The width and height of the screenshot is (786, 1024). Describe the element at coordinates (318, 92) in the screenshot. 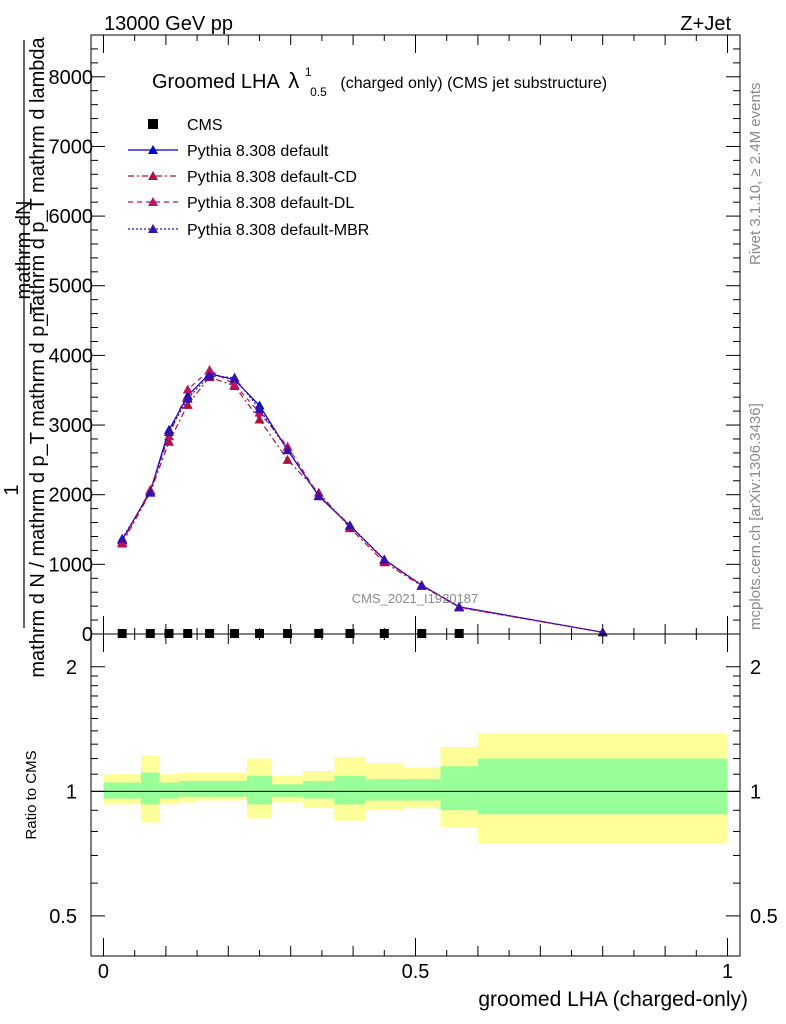

I see `plot-title-sub: 0.5` at that location.